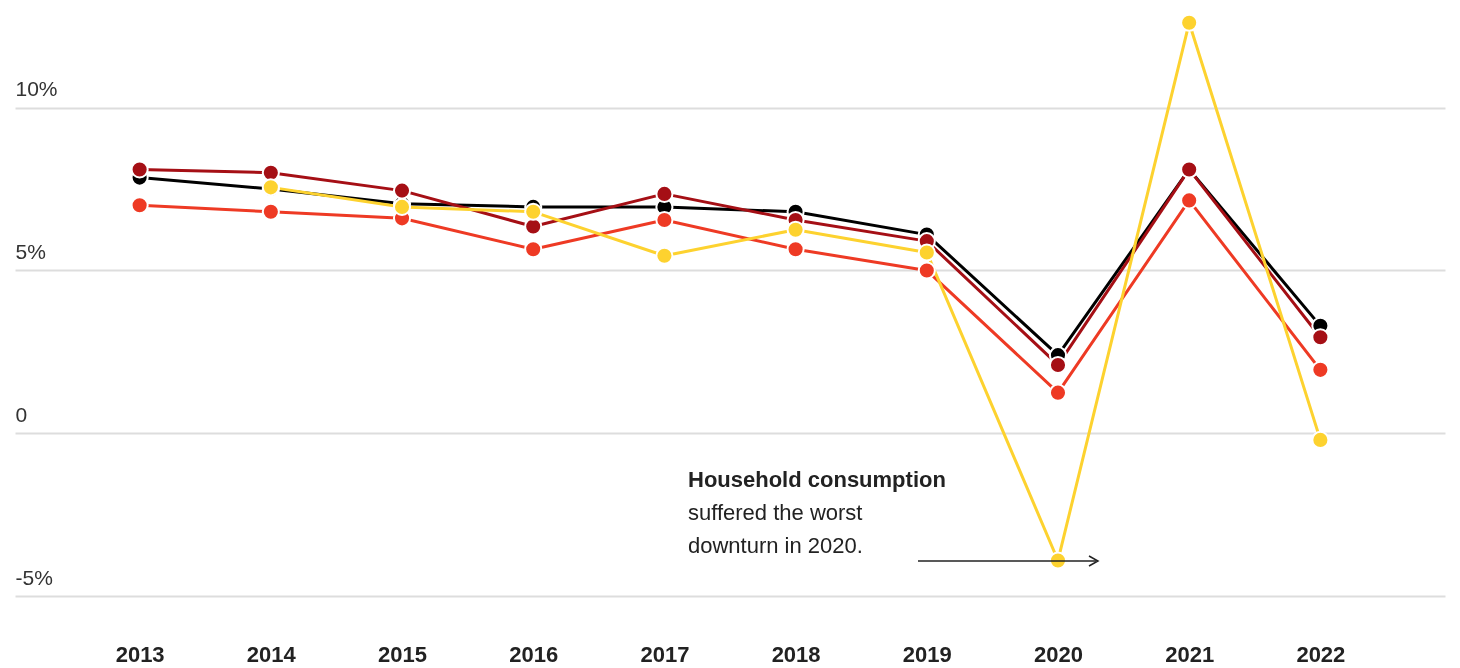 Image resolution: width=1460 pixels, height=668 pixels. What do you see at coordinates (927, 654) in the screenshot?
I see `x-tick-label: 2019` at bounding box center [927, 654].